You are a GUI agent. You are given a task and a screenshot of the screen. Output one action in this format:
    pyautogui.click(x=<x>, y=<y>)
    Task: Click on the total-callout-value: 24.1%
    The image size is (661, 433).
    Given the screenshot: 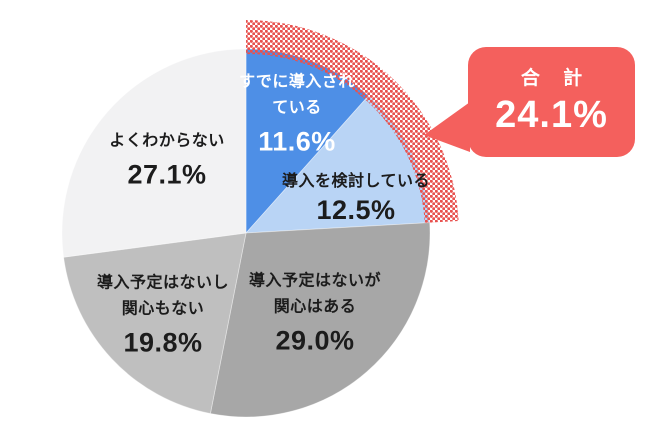 What is the action you would take?
    pyautogui.click(x=551, y=115)
    